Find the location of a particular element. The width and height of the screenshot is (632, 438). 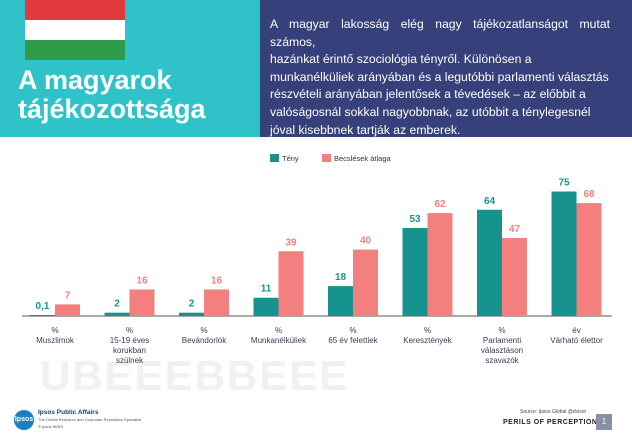

data-label: 39 is located at coordinates (291, 242).